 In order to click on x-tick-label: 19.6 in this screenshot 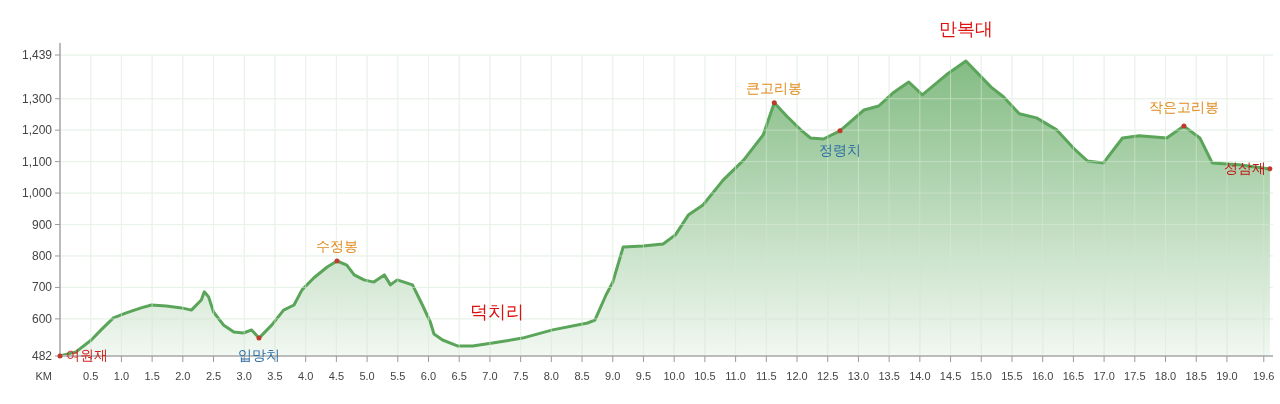, I will do `click(1264, 376)`.